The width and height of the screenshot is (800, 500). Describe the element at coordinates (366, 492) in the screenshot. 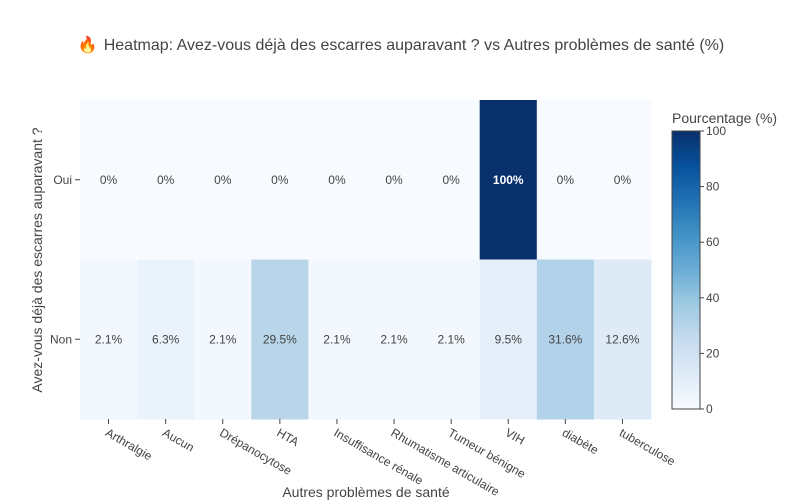

I see `x-axis-label: Autres problèmes de santé` at that location.